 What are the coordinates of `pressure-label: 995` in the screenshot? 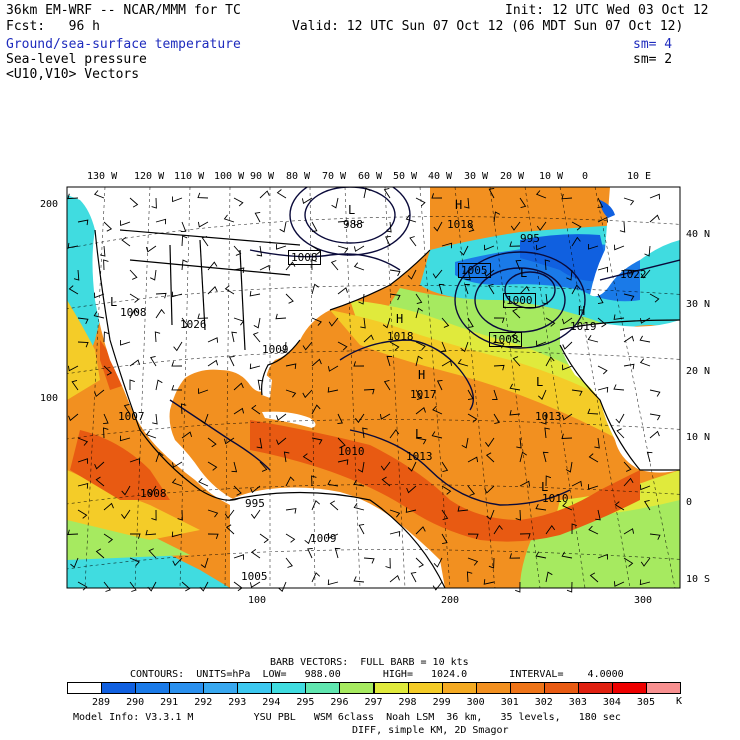 It's located at (255, 503).